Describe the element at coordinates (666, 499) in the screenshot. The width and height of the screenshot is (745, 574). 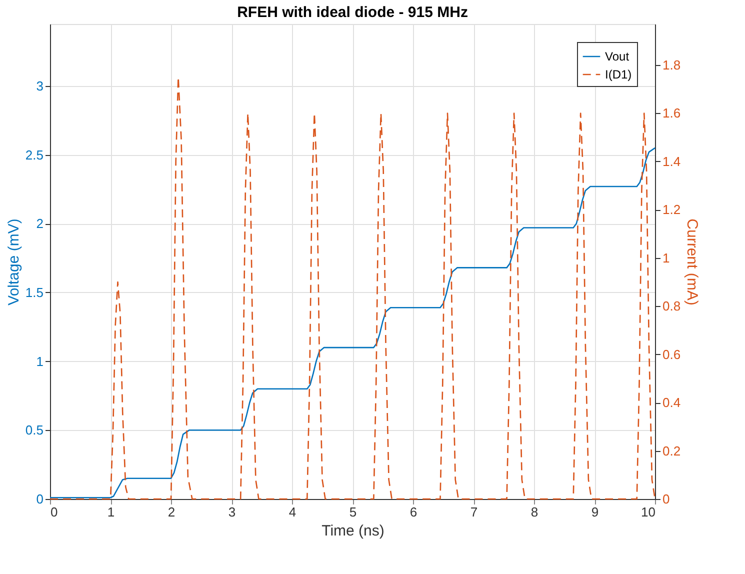
I see `y2-tick-label: 0` at that location.